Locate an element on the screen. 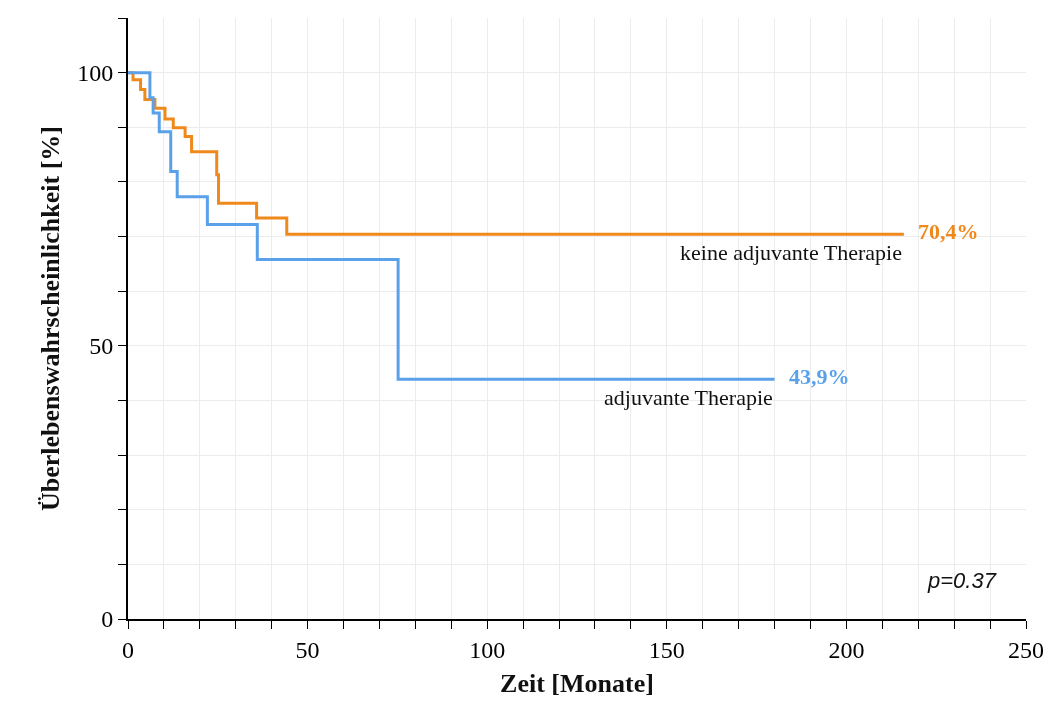  y-tick-label: 50 is located at coordinates (101, 346).